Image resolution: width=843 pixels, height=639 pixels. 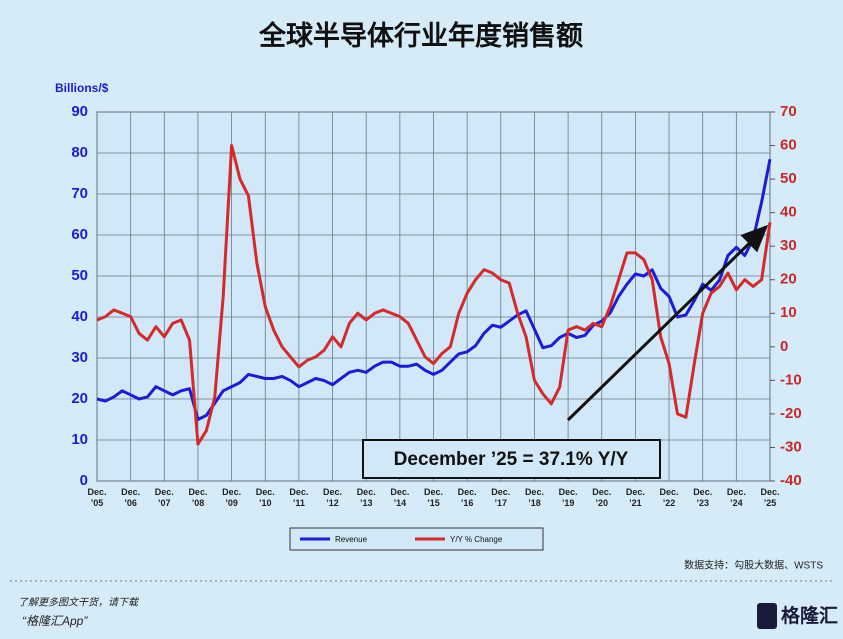 I want to click on legend-label: Revenue, so click(x=351, y=539).